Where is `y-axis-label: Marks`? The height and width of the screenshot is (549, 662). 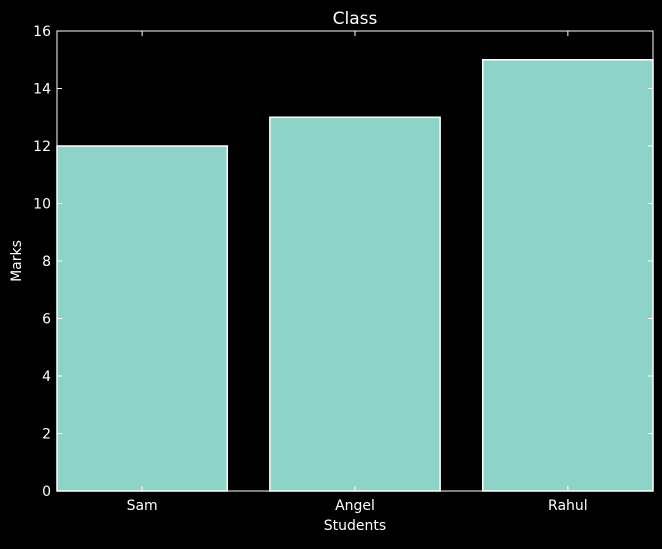
y-axis-label: Marks is located at coordinates (17, 261).